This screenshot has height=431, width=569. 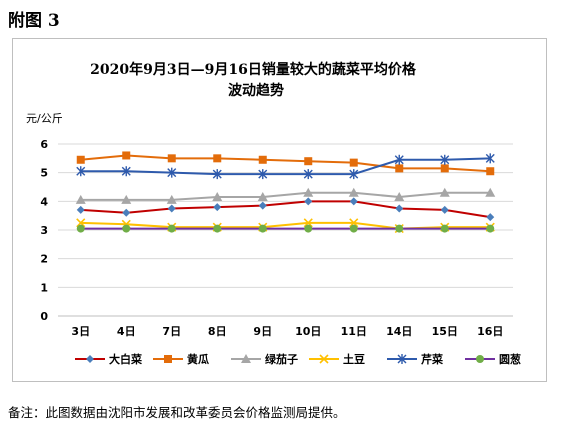 What do you see at coordinates (44, 259) in the screenshot?
I see `y-tick-label: 2` at bounding box center [44, 259].